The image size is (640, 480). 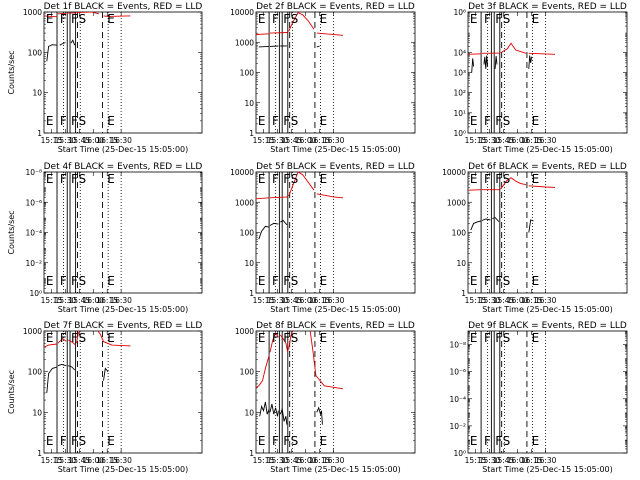 What do you see at coordinates (32, 331) in the screenshot?
I see `y-tick-label: 1000` at bounding box center [32, 331].